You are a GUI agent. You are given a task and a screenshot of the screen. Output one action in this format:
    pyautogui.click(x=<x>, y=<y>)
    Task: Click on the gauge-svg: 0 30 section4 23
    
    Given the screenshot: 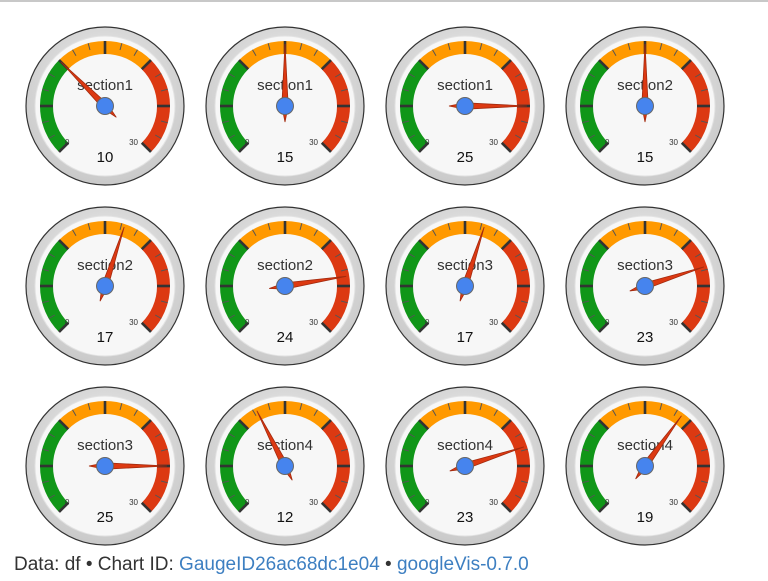 What is the action you would take?
    pyautogui.click(x=465, y=466)
    